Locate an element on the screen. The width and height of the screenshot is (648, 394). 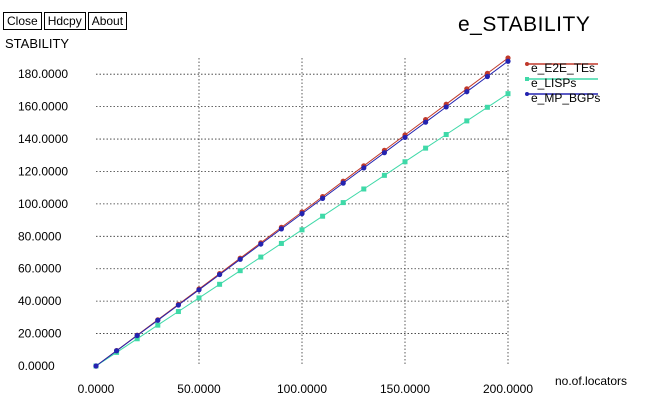
x-tick-label-1: 50.0000 is located at coordinates (199, 388).